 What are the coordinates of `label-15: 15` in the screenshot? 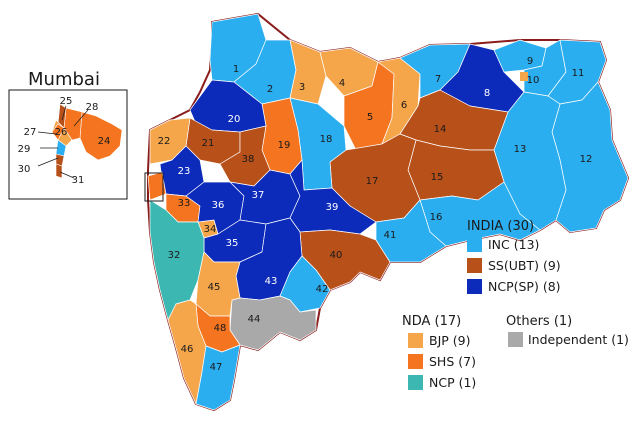 It's located at (437, 177).